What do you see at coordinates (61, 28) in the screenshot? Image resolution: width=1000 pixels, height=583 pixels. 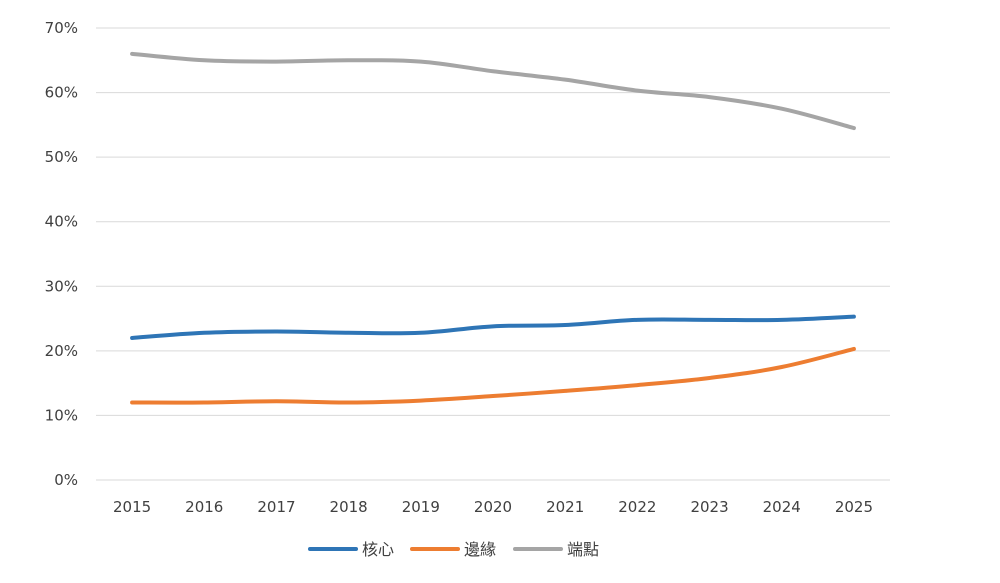 I see `y-tick-label: 70%` at bounding box center [61, 28].